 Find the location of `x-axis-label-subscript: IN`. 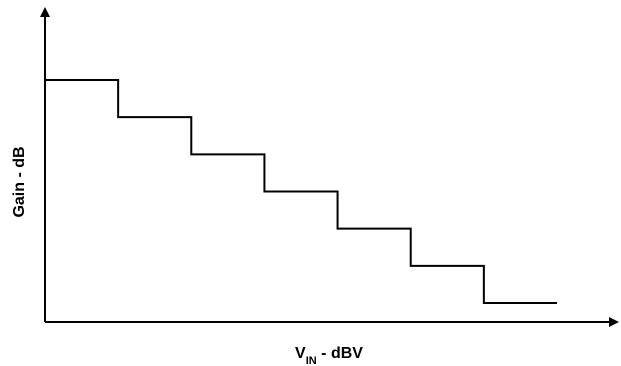

x-axis-label-subscript: IN is located at coordinates (311, 360).